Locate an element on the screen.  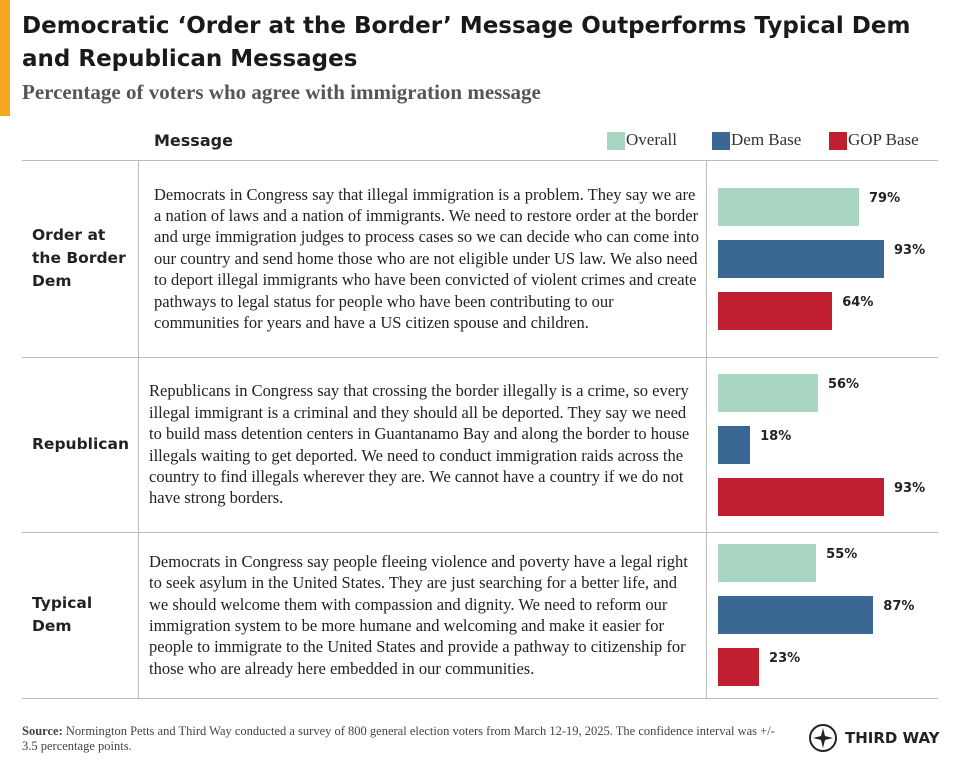
value-label: 64% is located at coordinates (858, 302).